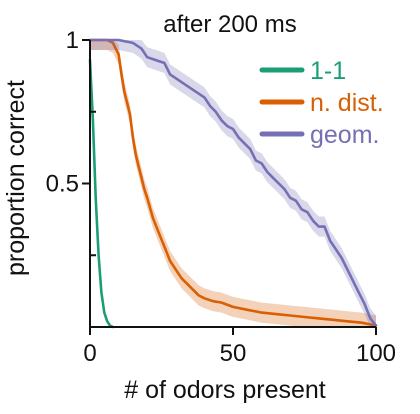 This screenshot has height=414, width=420. I want to click on x-tick-label: 0, so click(89, 353).